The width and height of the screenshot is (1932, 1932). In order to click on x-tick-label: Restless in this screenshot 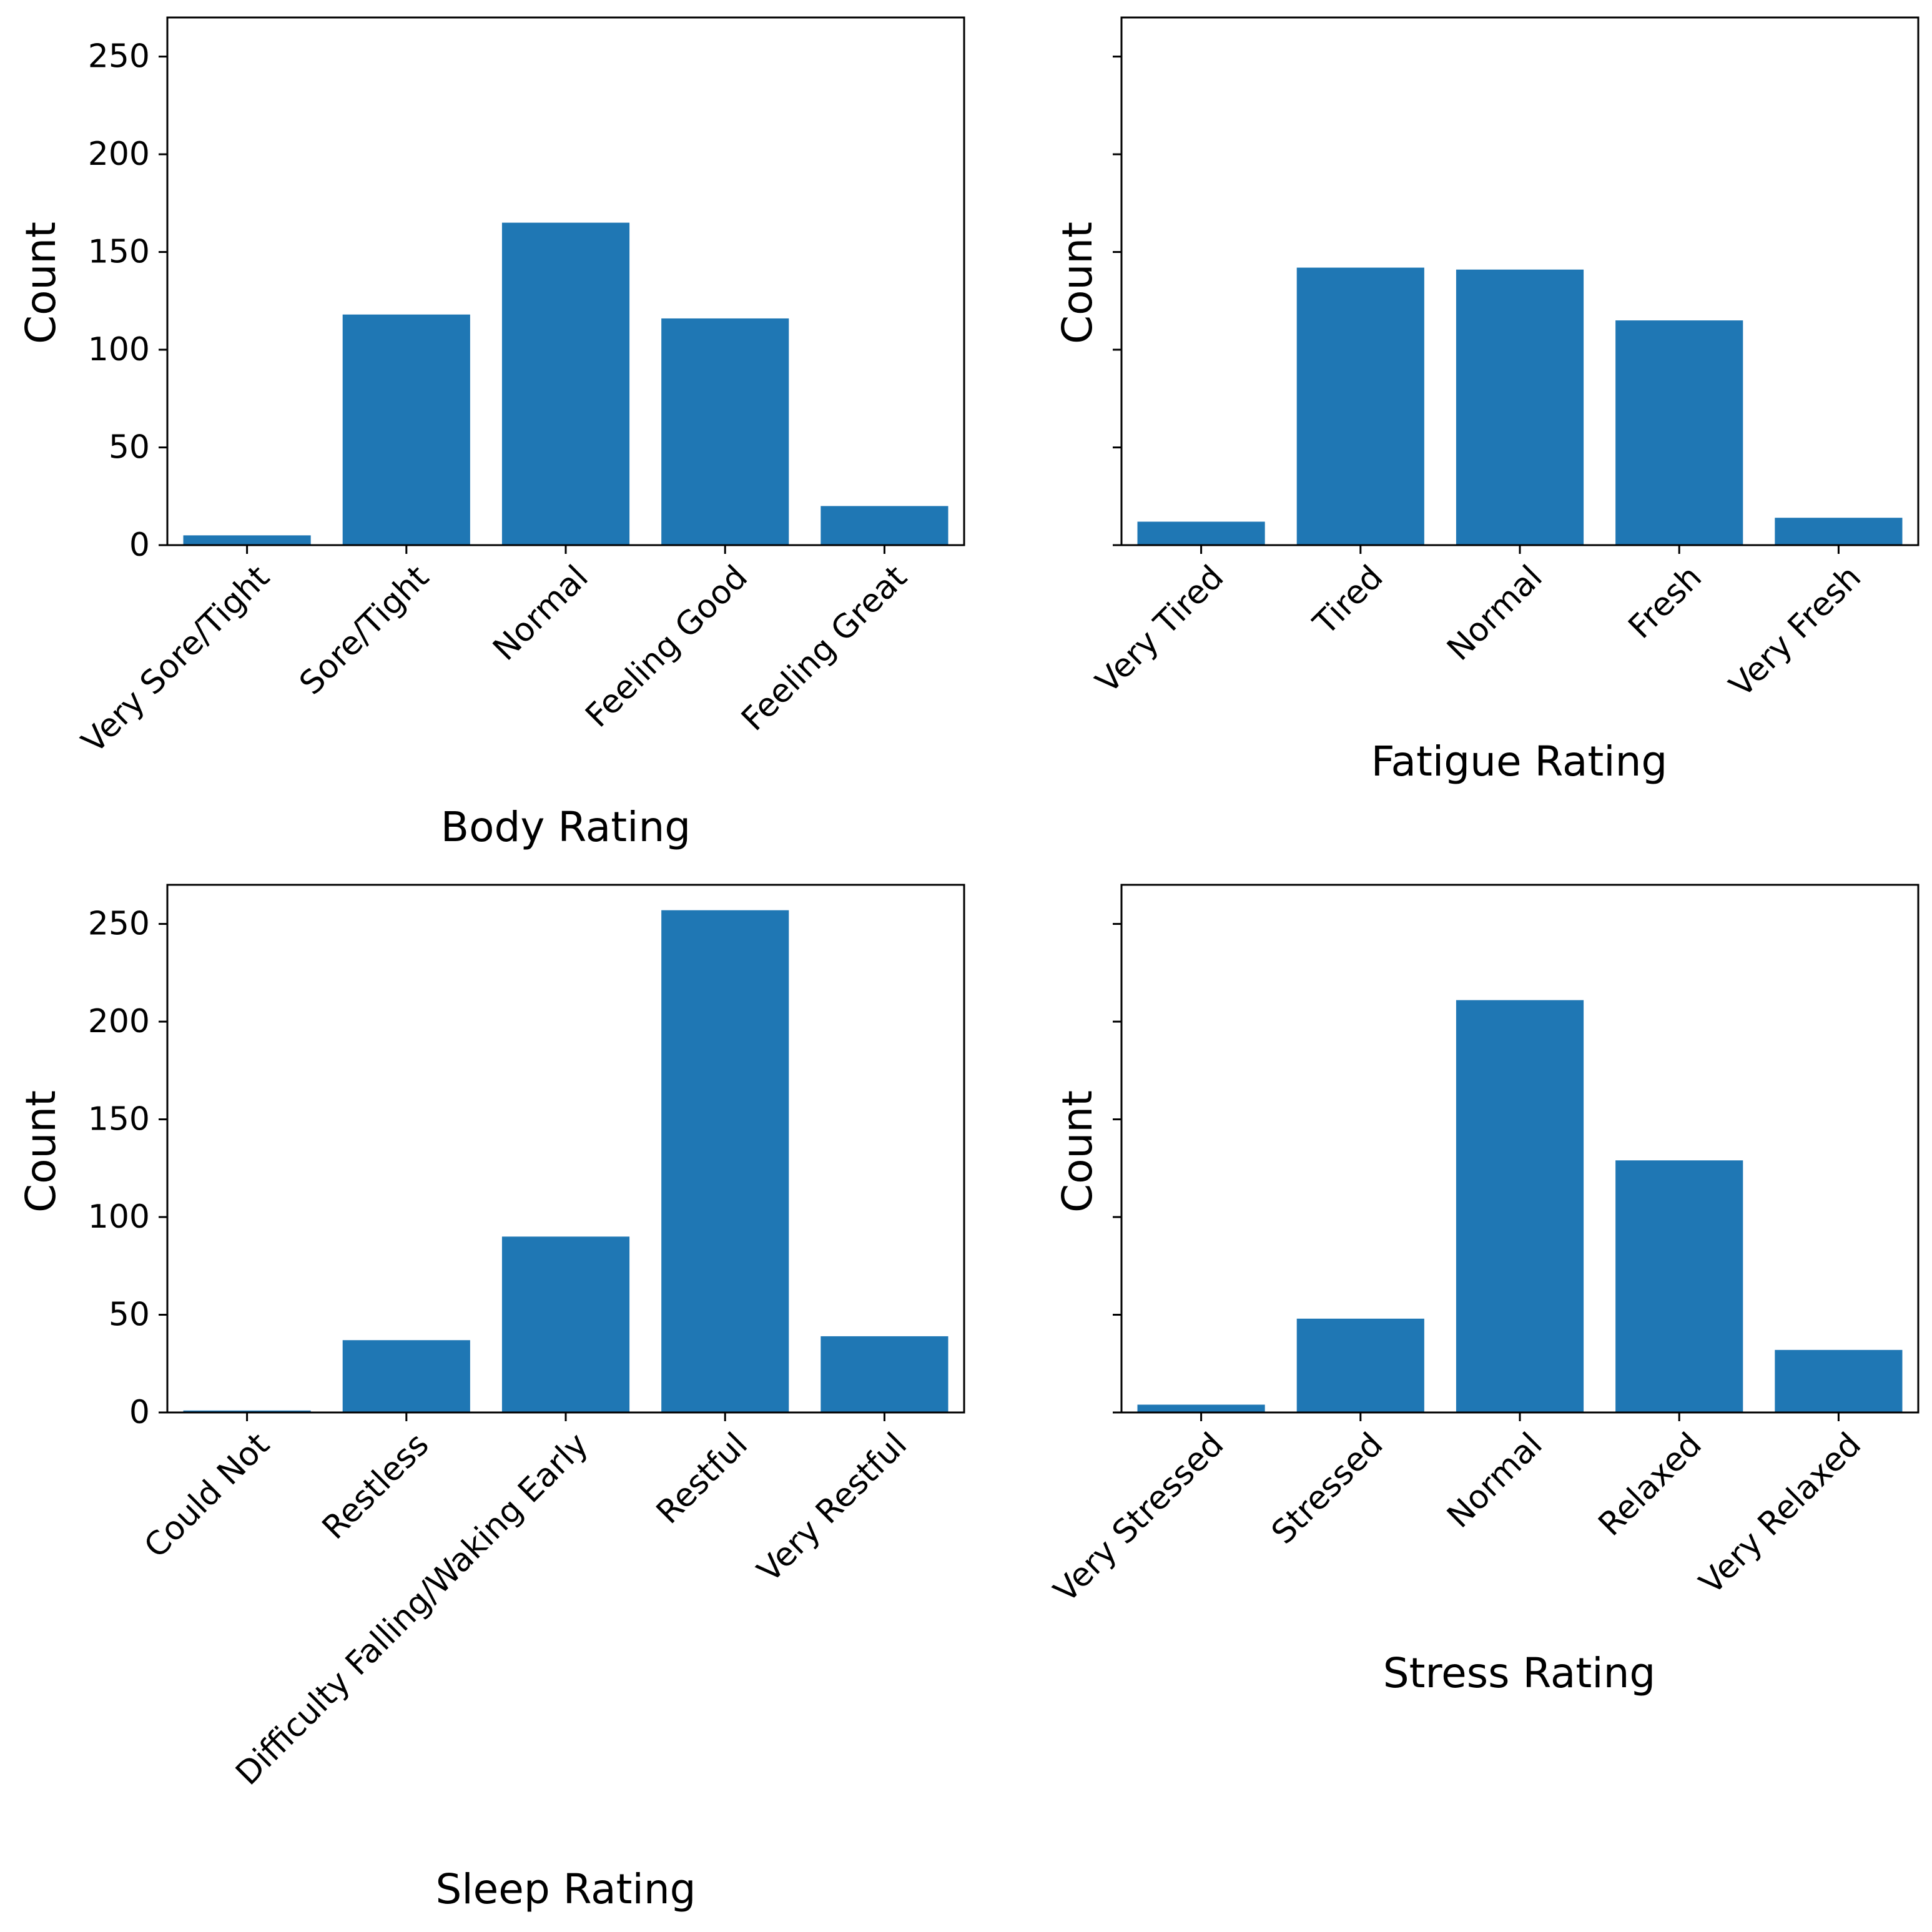, I will do `click(375, 1486)`.